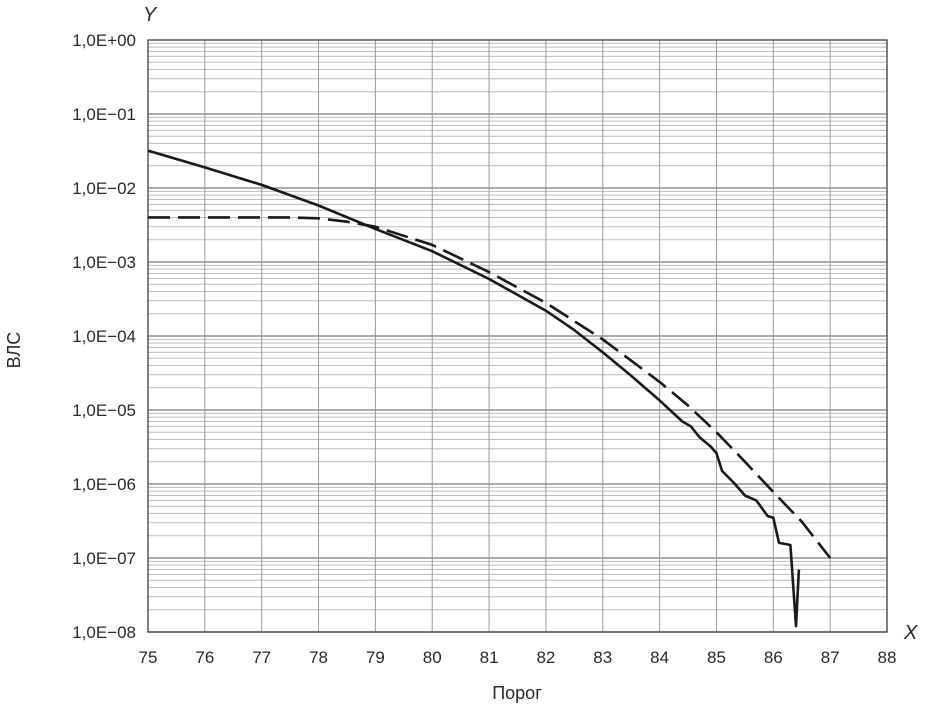 This screenshot has width=925, height=713. What do you see at coordinates (518, 657) in the screenshot?
I see `x-tick-labels: 75 76 77 78 79 80 81 82 83 84 85 86 87 88` at bounding box center [518, 657].